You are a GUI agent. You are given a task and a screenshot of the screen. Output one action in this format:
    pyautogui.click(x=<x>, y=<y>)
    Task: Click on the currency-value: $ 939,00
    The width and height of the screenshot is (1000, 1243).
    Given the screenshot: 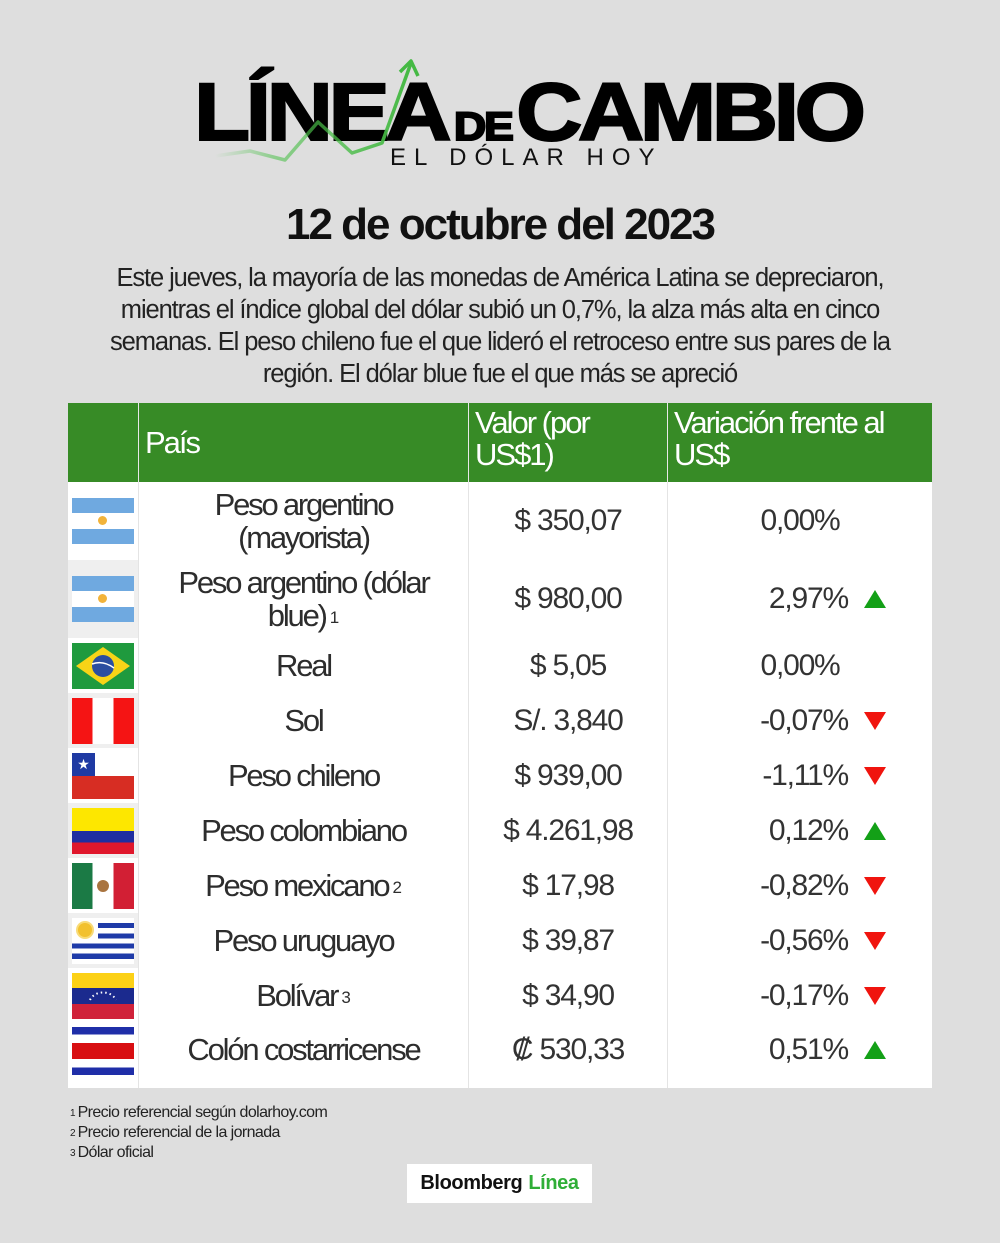 What is the action you would take?
    pyautogui.click(x=568, y=775)
    